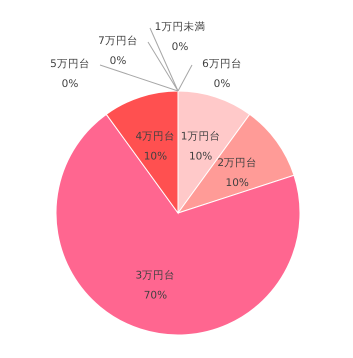 Image resolution: width=353 pixels, height=358 pixels. Describe the element at coordinates (156, 275) in the screenshot. I see `slice-label: 3万円台` at that location.